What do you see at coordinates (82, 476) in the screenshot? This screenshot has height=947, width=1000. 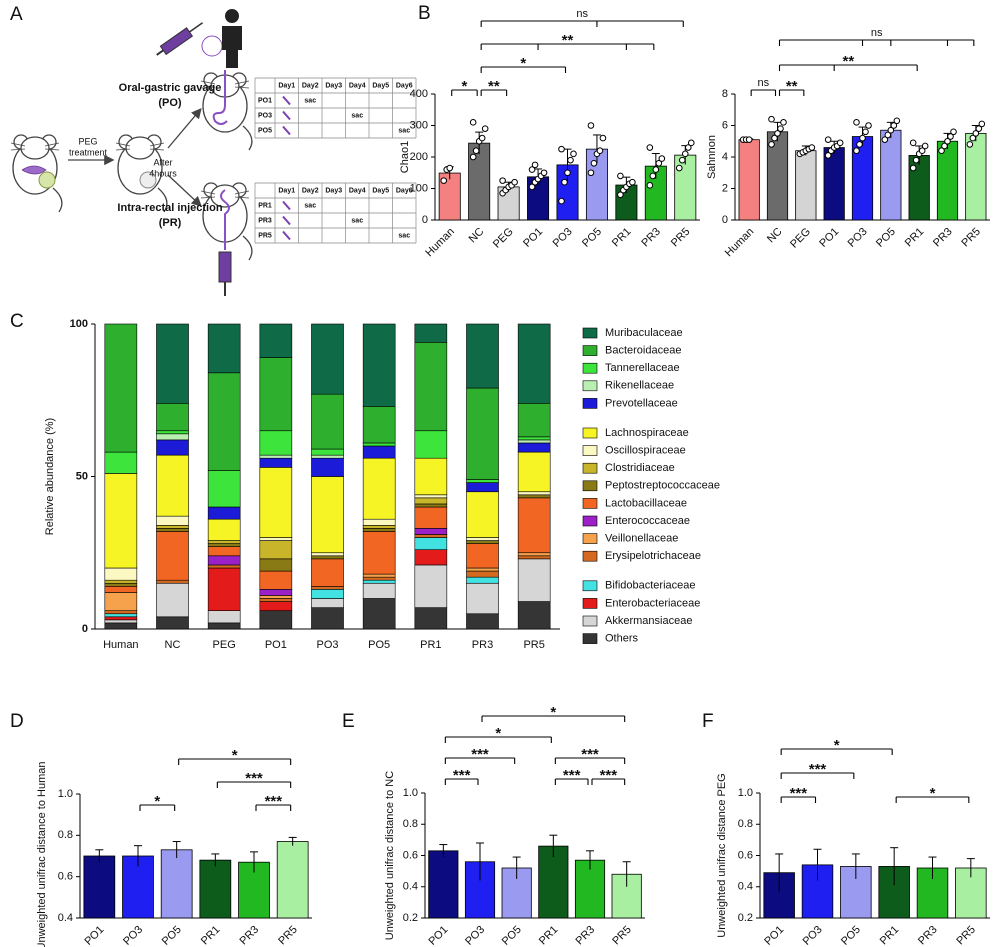 I see `y-tick-label: 50` at bounding box center [82, 476].